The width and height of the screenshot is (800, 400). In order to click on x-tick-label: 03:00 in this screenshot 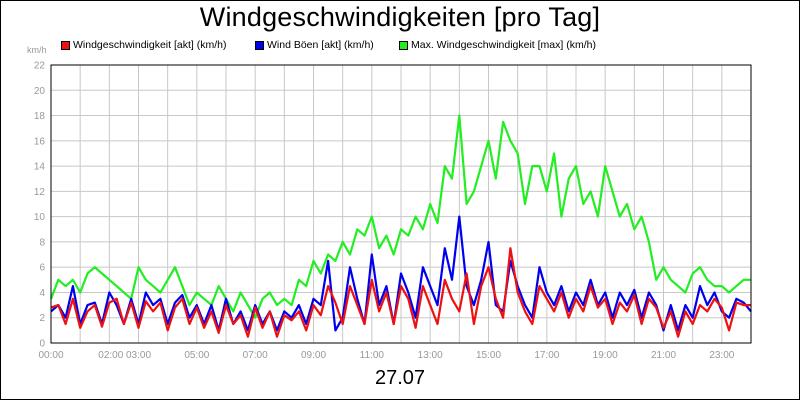, I will do `click(138, 355)`.